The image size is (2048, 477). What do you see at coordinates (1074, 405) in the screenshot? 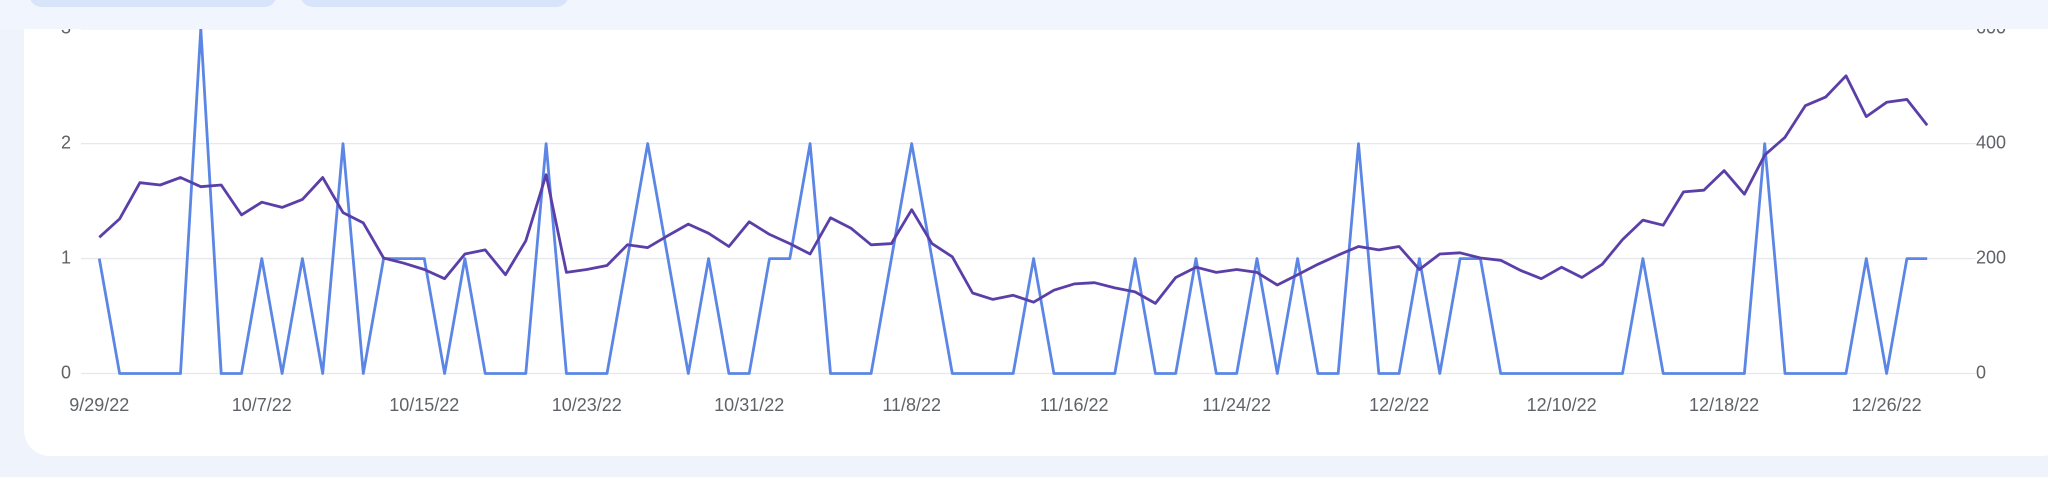
I see `x-tick-label: 11/16/22` at bounding box center [1074, 405].